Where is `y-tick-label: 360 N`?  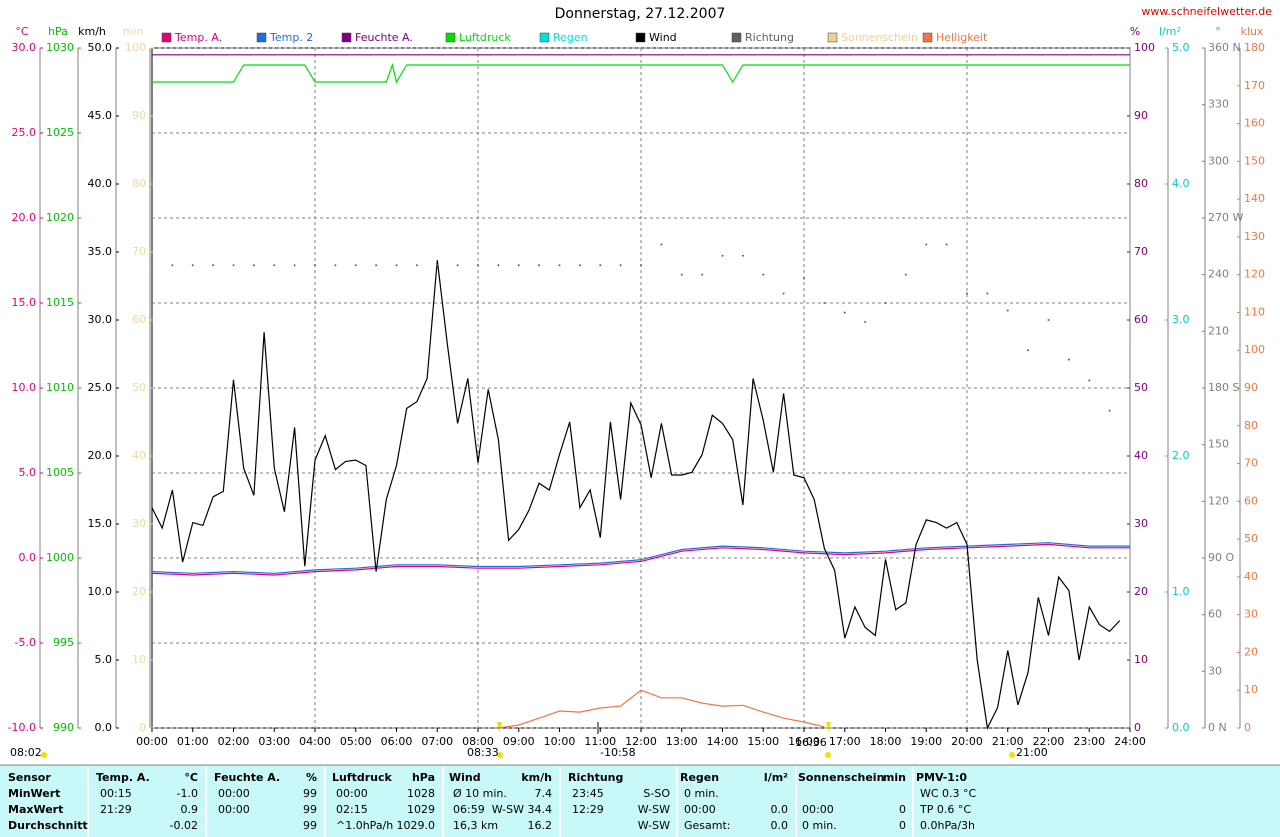
y-tick-label: 360 N is located at coordinates (1224, 47).